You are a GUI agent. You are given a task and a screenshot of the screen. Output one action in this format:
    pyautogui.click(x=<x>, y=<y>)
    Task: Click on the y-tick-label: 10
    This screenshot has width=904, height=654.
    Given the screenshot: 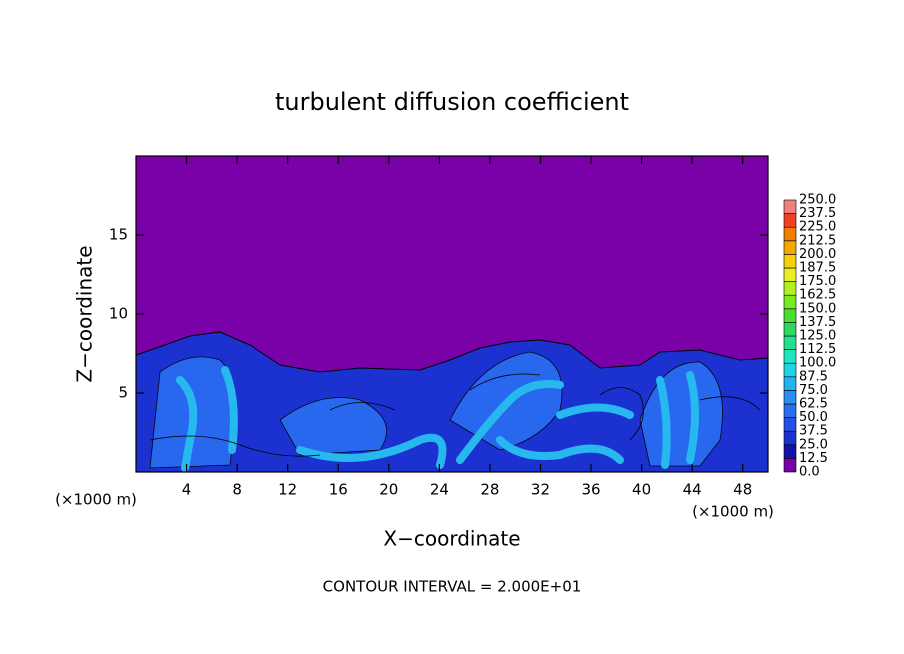 What is the action you would take?
    pyautogui.click(x=118, y=314)
    